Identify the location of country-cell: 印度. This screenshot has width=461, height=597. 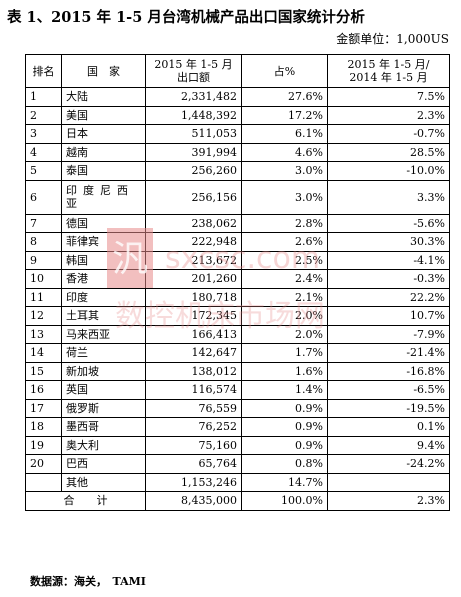
(103, 297).